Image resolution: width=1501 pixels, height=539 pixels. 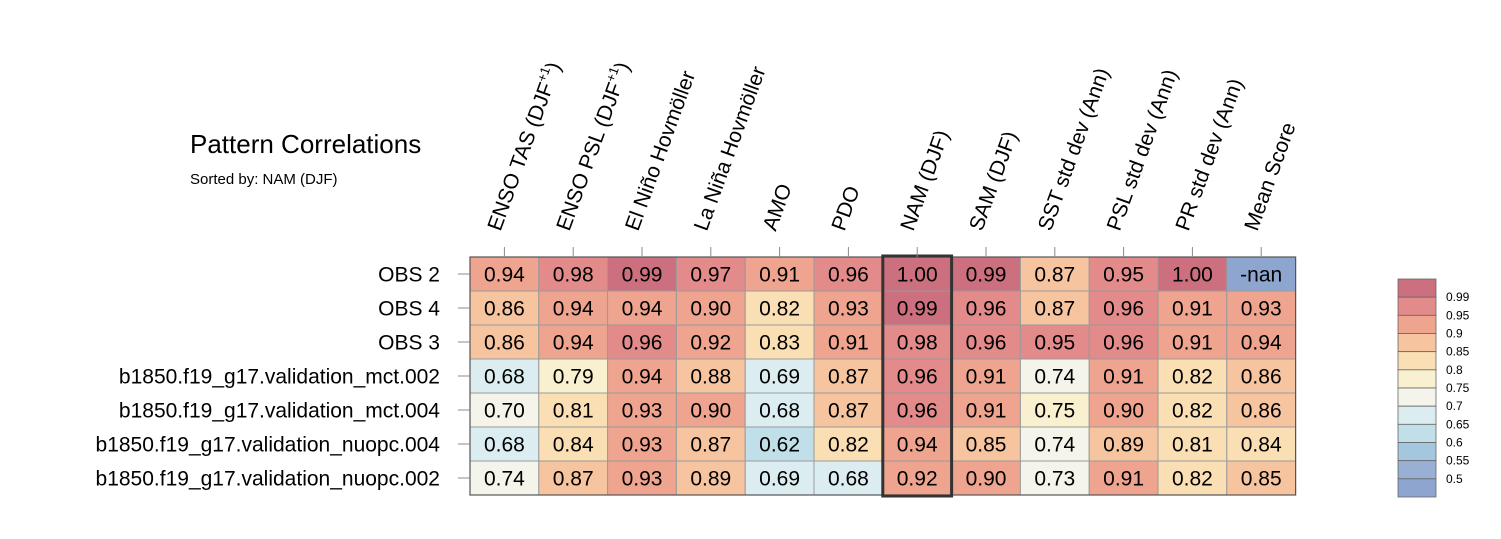 I want to click on column-label: La Niña Hovmöller, so click(x=730, y=149).